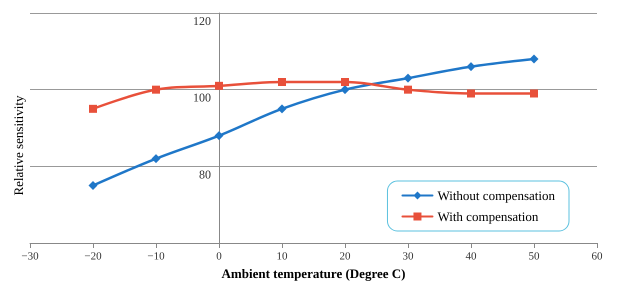 The height and width of the screenshot is (291, 617). What do you see at coordinates (202, 21) in the screenshot?
I see `y-tick-label: 120` at bounding box center [202, 21].